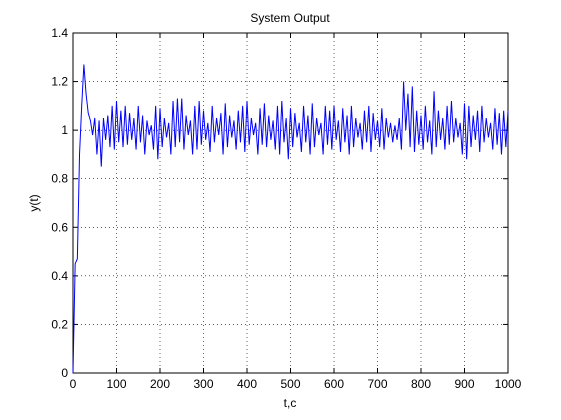  What do you see at coordinates (59, 276) in the screenshot?
I see `y-tick-label: 0.4` at bounding box center [59, 276].